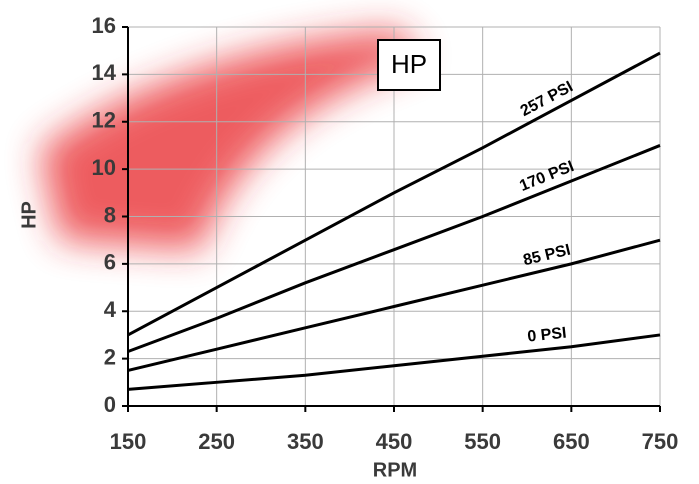  Describe the element at coordinates (110, 309) in the screenshot. I see `y-tick-label: 4` at that location.